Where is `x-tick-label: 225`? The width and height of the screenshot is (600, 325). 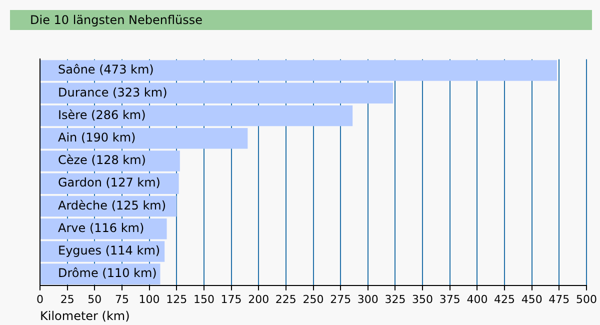
x-tick-label: 225 is located at coordinates (285, 299).